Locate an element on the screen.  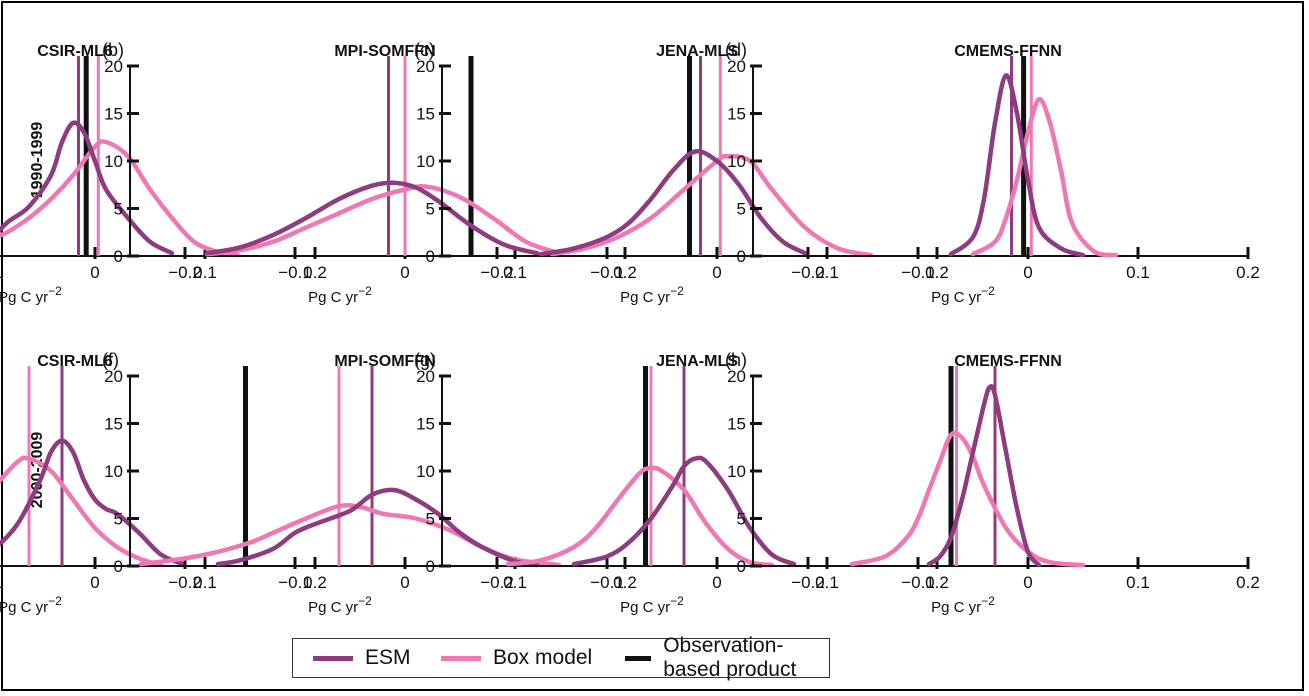
panel-h-ytick-label-0: 0 is located at coordinates (741, 566).